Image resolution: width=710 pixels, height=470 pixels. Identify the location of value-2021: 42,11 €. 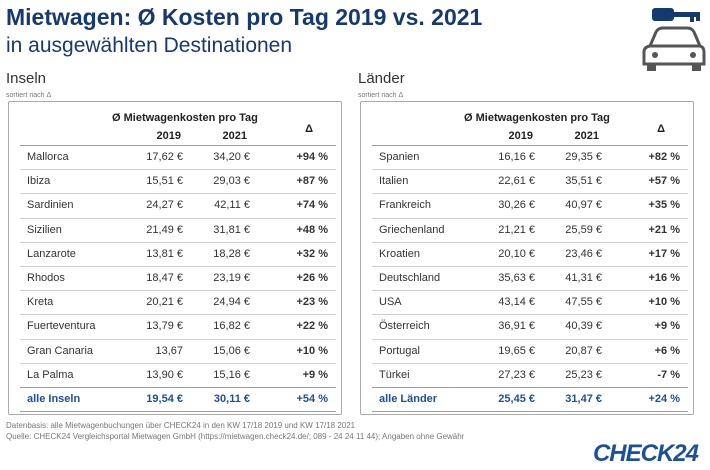
(232, 205).